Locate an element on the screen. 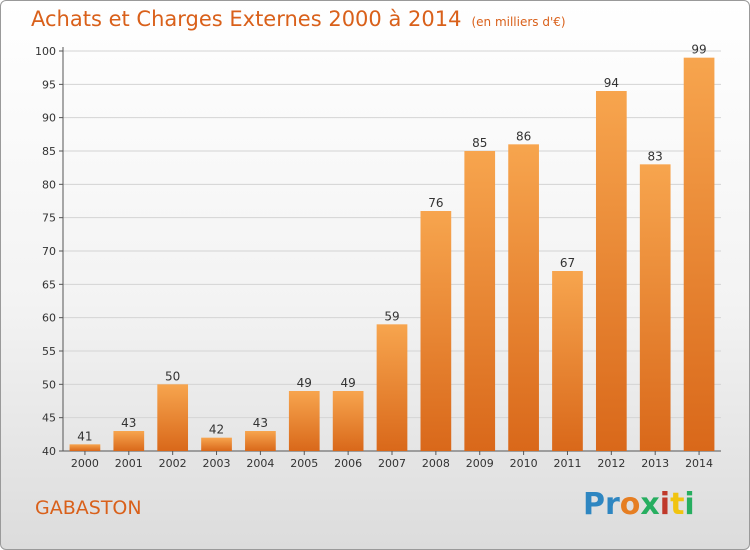 This screenshot has width=750, height=550. commune-name: GABASTON is located at coordinates (88, 508).